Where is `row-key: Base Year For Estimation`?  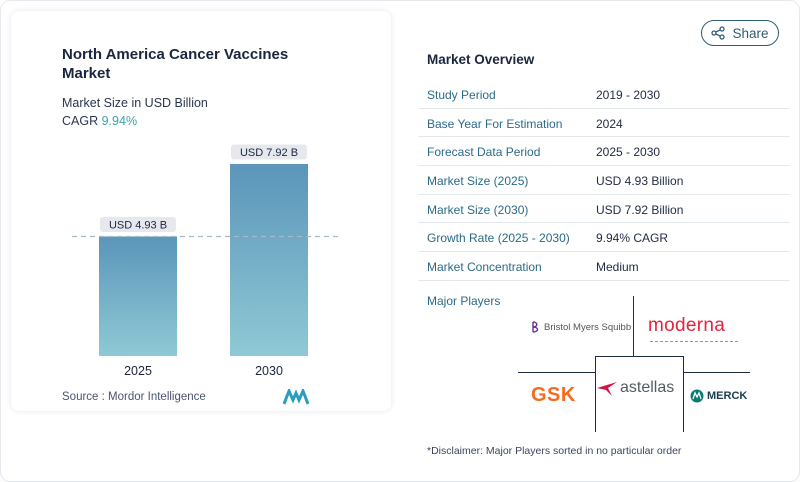
row-key: Base Year For Estimation is located at coordinates (495, 123).